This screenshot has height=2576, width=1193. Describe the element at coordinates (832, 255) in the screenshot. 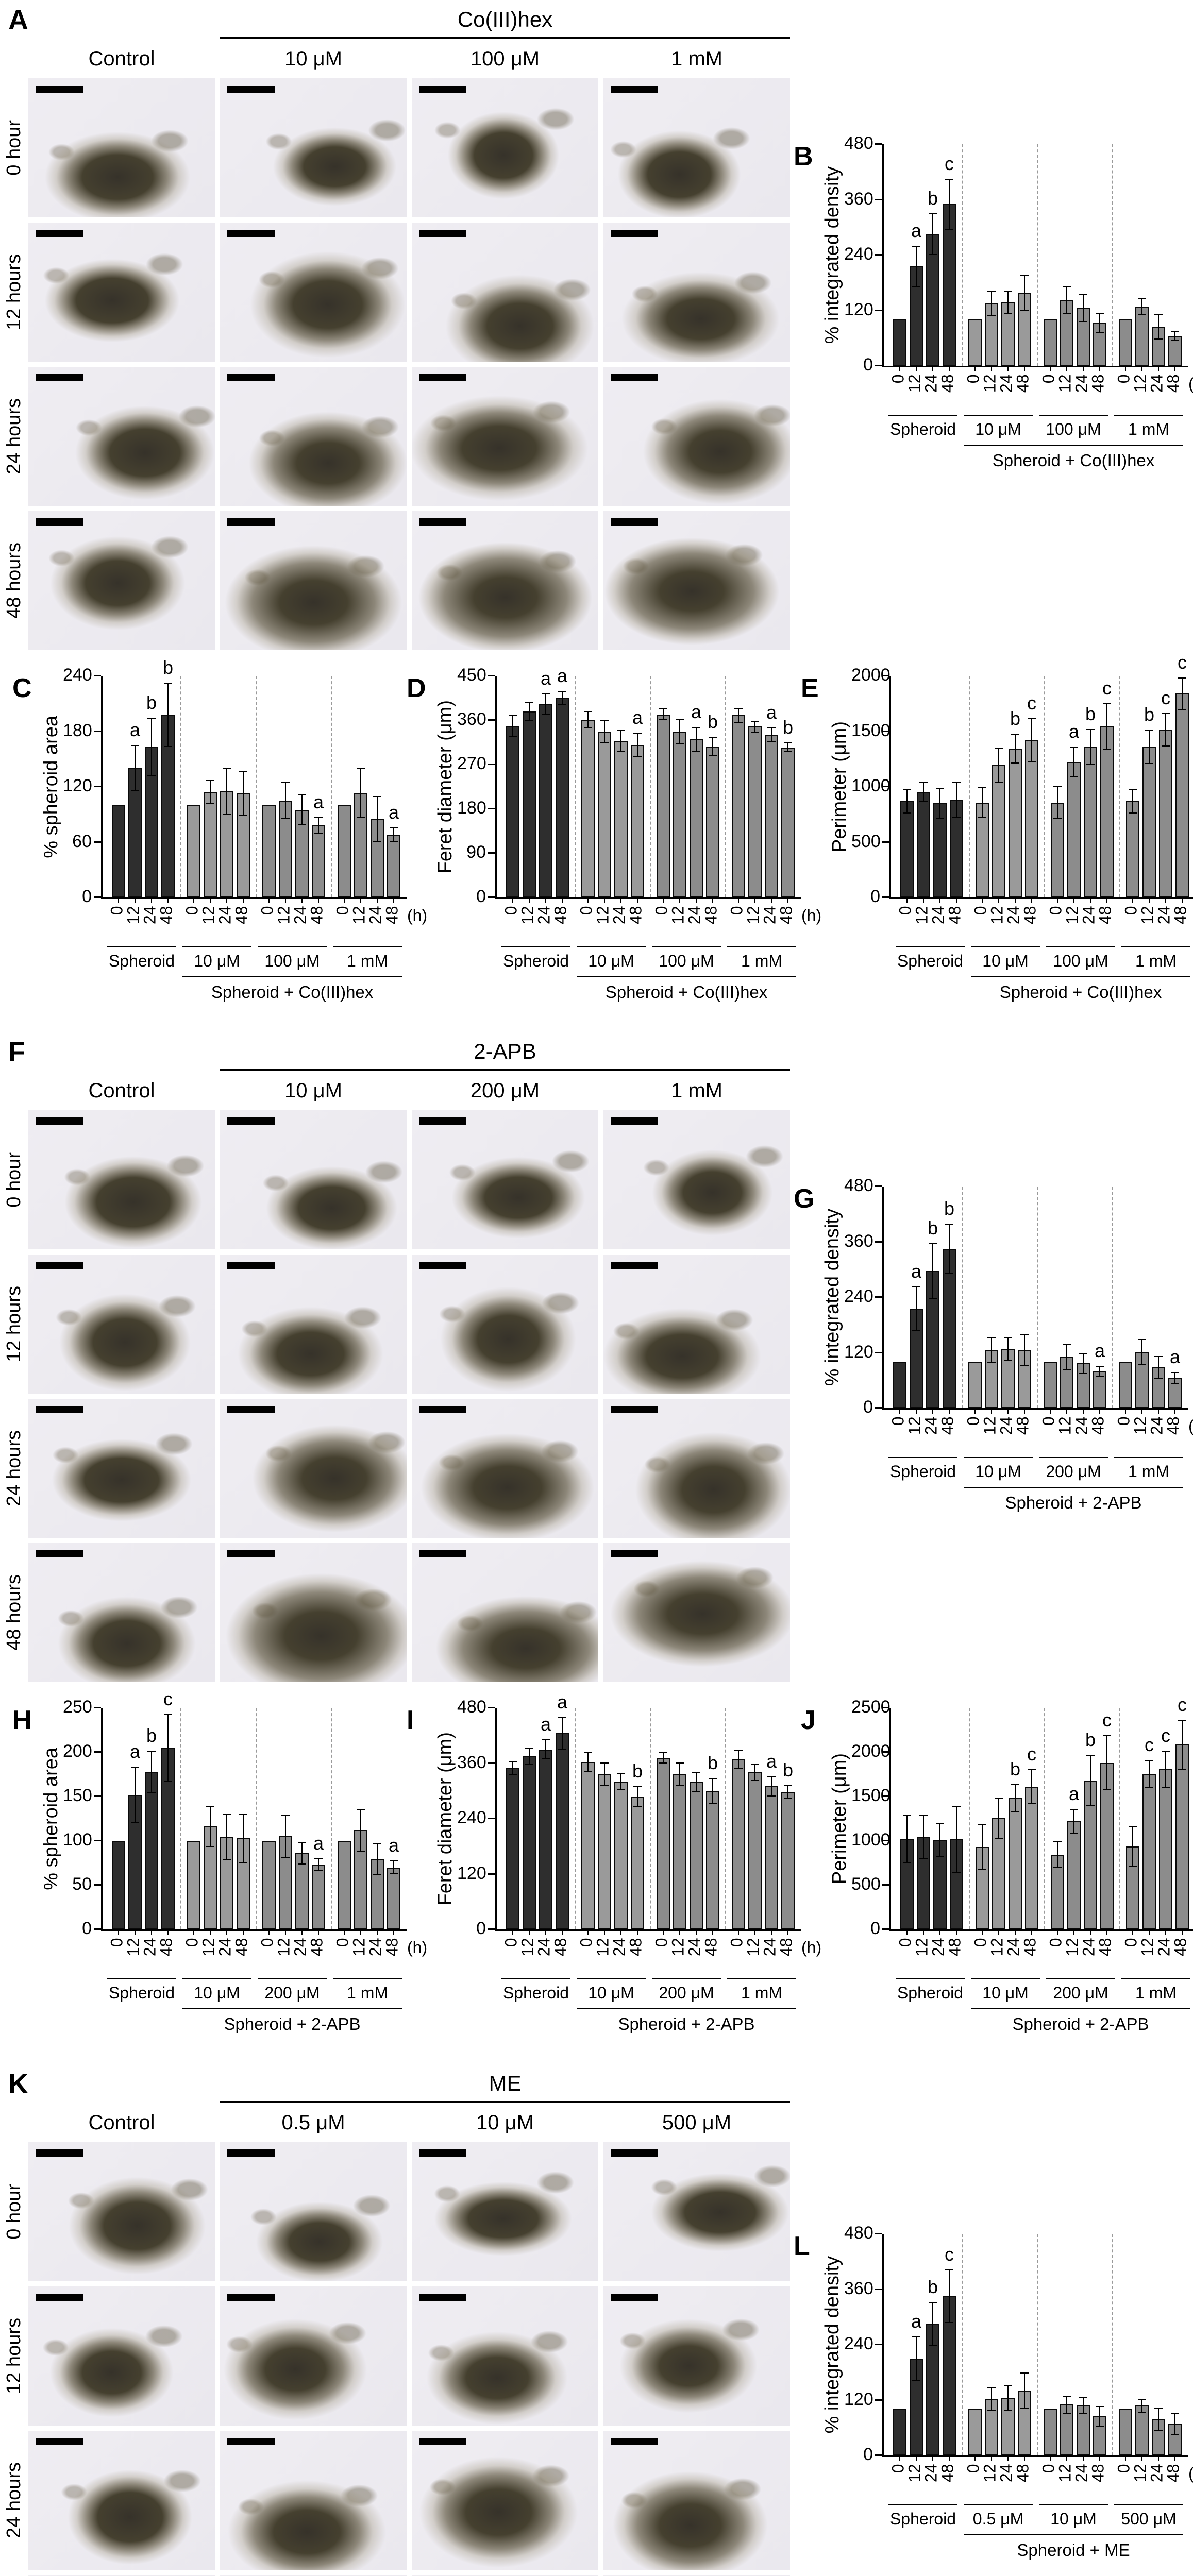

I see `y-axis-title-text: % integrated density` at that location.